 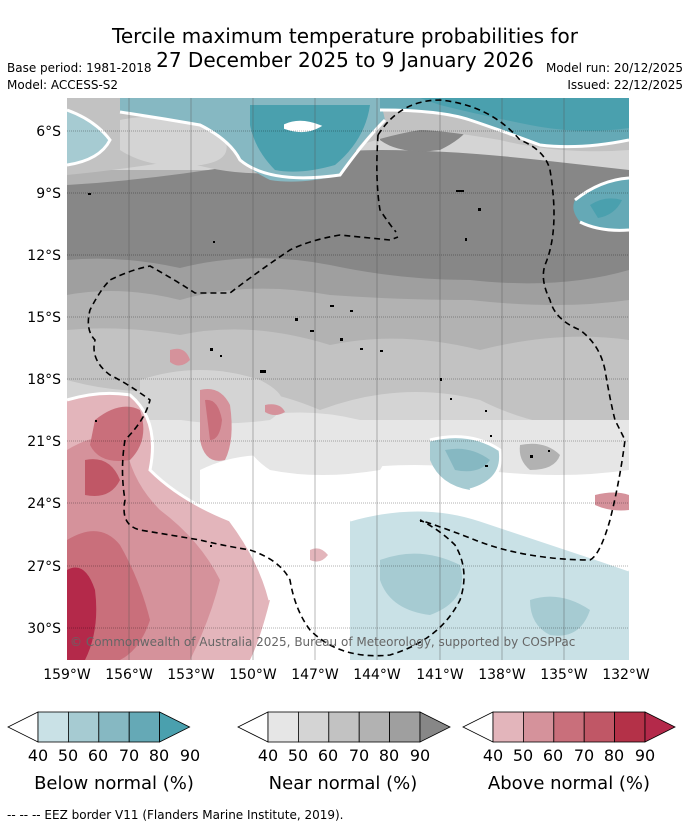 What do you see at coordinates (315, 675) in the screenshot?
I see `lon-tick: 147°W` at bounding box center [315, 675].